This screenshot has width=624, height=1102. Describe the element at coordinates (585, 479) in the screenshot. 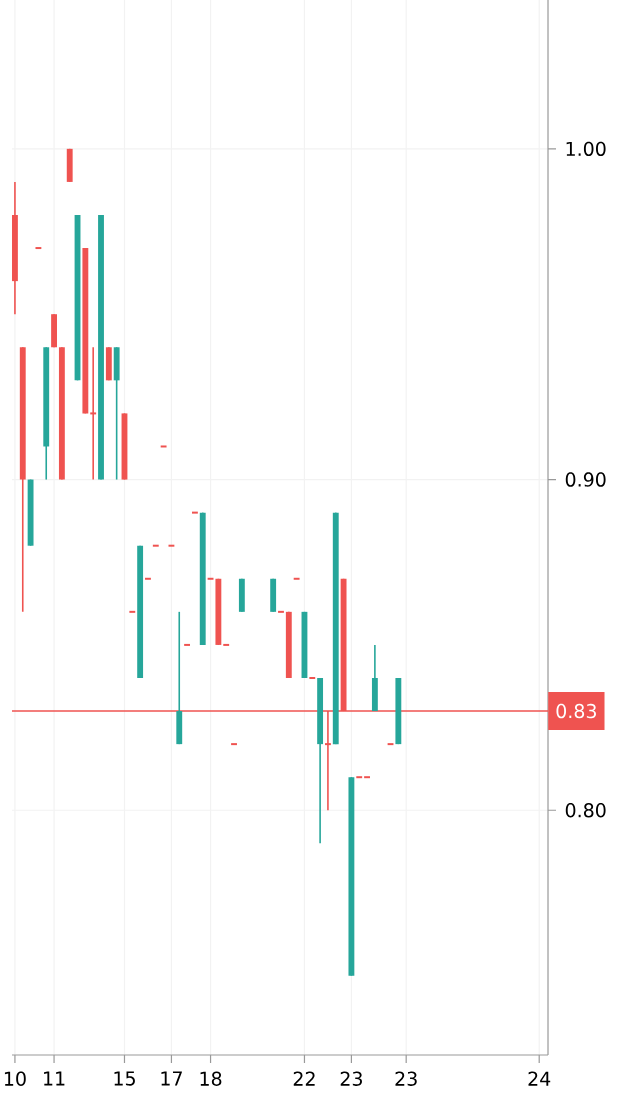

I see `y-tick-label: 0.90` at that location.